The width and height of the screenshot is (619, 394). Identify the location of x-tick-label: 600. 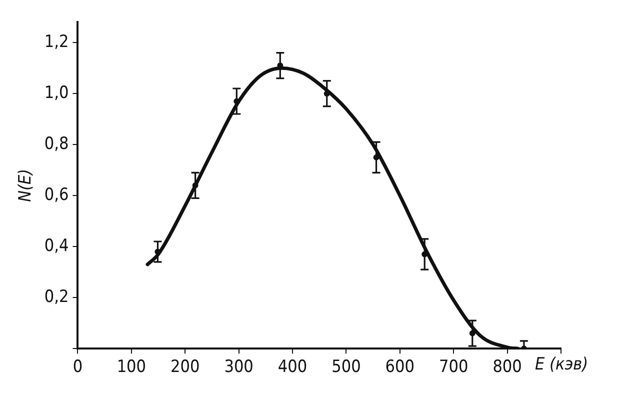
(399, 367).